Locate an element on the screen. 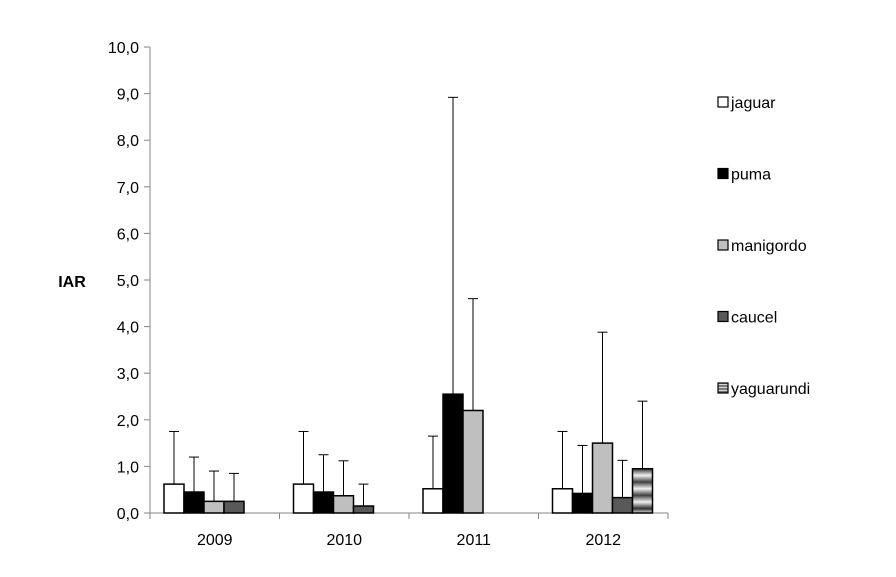 This screenshot has height=577, width=896. legend-swatch-puma is located at coordinates (723, 173).